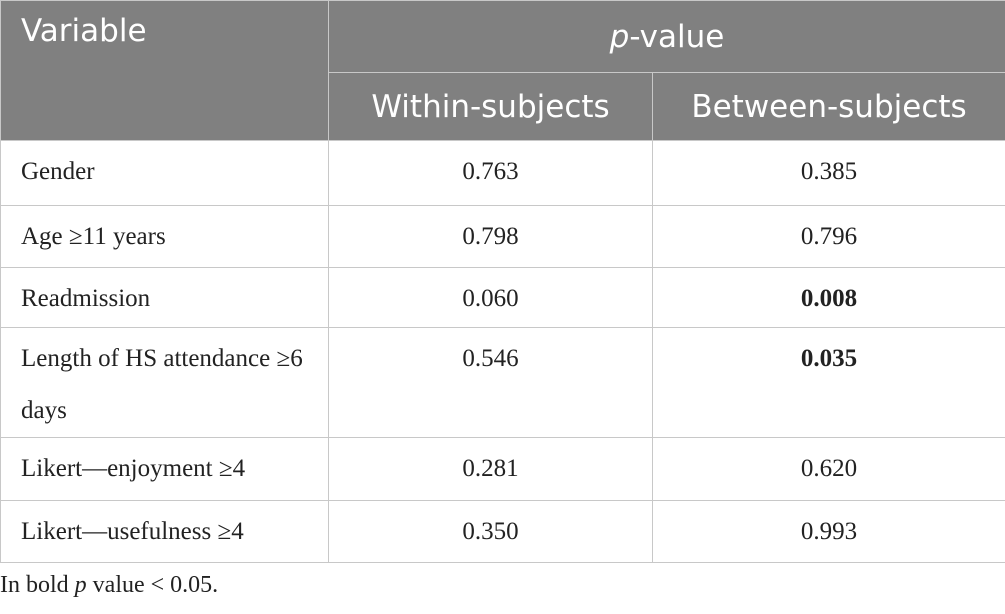 The height and width of the screenshot is (614, 1005). Describe the element at coordinates (164, 469) in the screenshot. I see `variable-cell: Likert—enjoyment ≥4` at that location.